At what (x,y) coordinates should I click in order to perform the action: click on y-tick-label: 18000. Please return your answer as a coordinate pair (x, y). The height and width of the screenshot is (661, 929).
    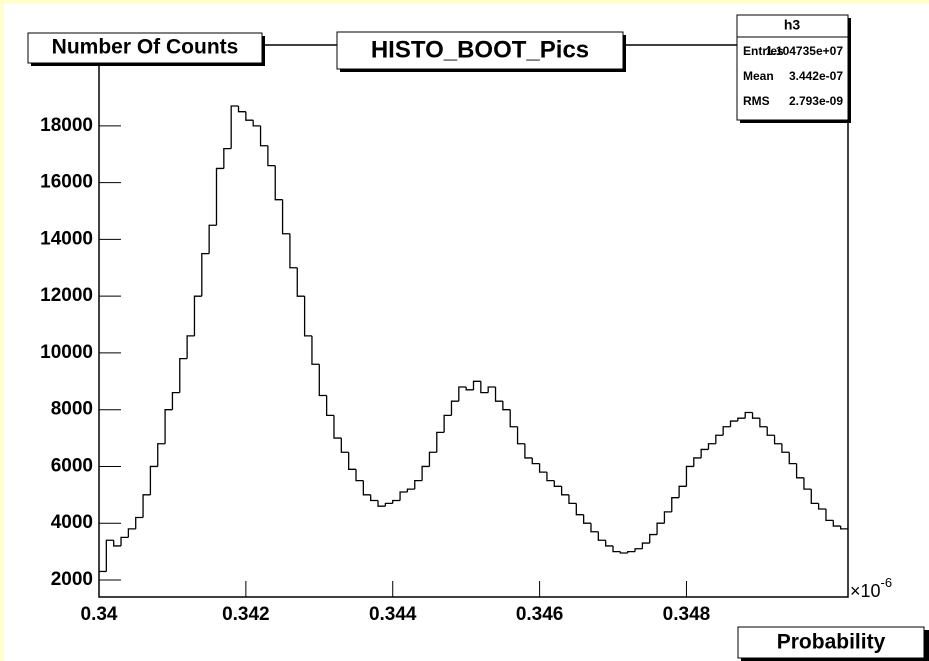
    Looking at the image, I should click on (66, 125).